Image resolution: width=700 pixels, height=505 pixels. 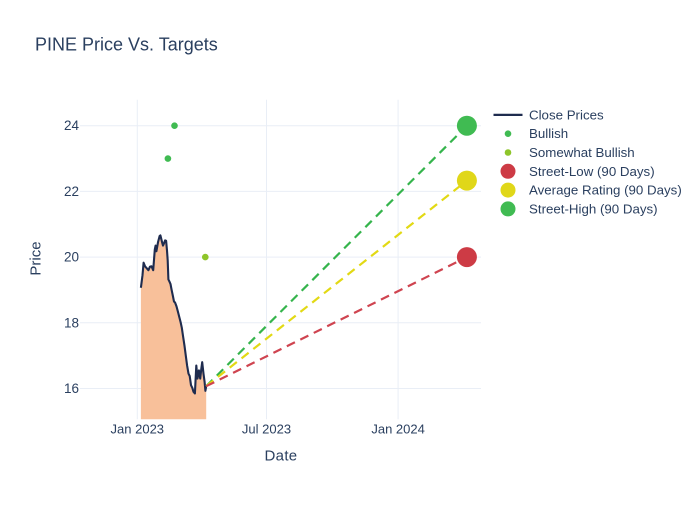 I want to click on svg-text: Jan 2024, so click(x=398, y=429).